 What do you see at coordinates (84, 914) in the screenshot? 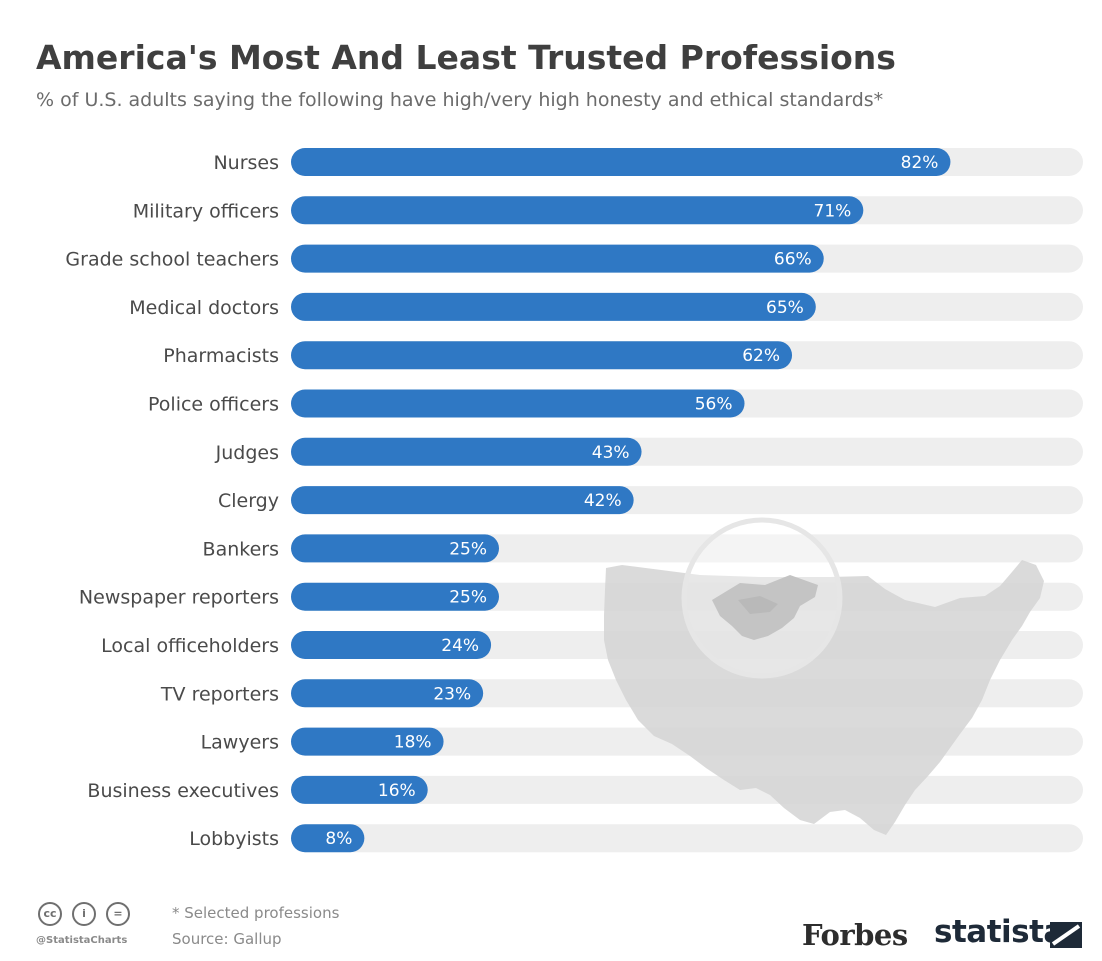
I see `by-icon: i` at bounding box center [84, 914].